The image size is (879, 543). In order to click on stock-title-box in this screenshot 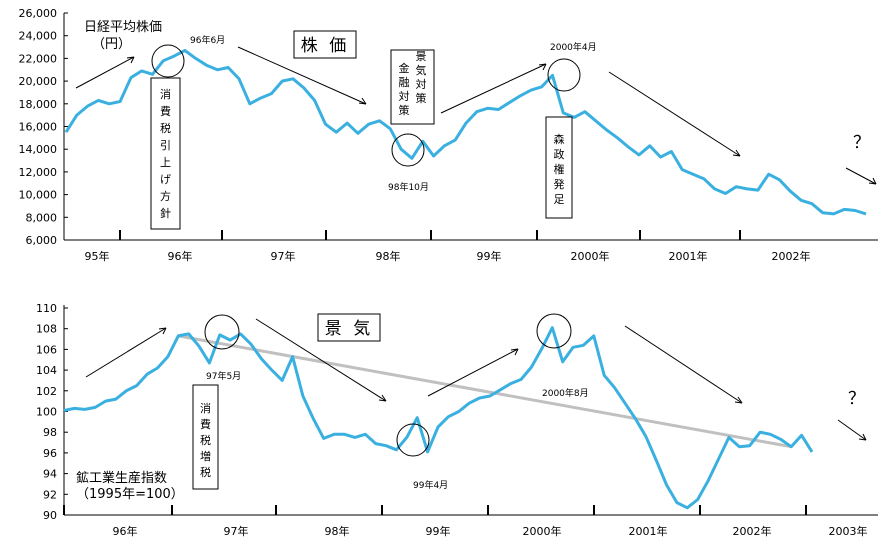, I will do `click(325, 44)`.